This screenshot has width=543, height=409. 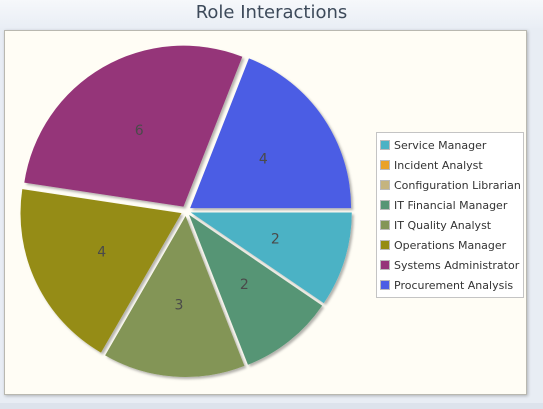 I want to click on legend-label: Systems Administrator, so click(x=457, y=265).